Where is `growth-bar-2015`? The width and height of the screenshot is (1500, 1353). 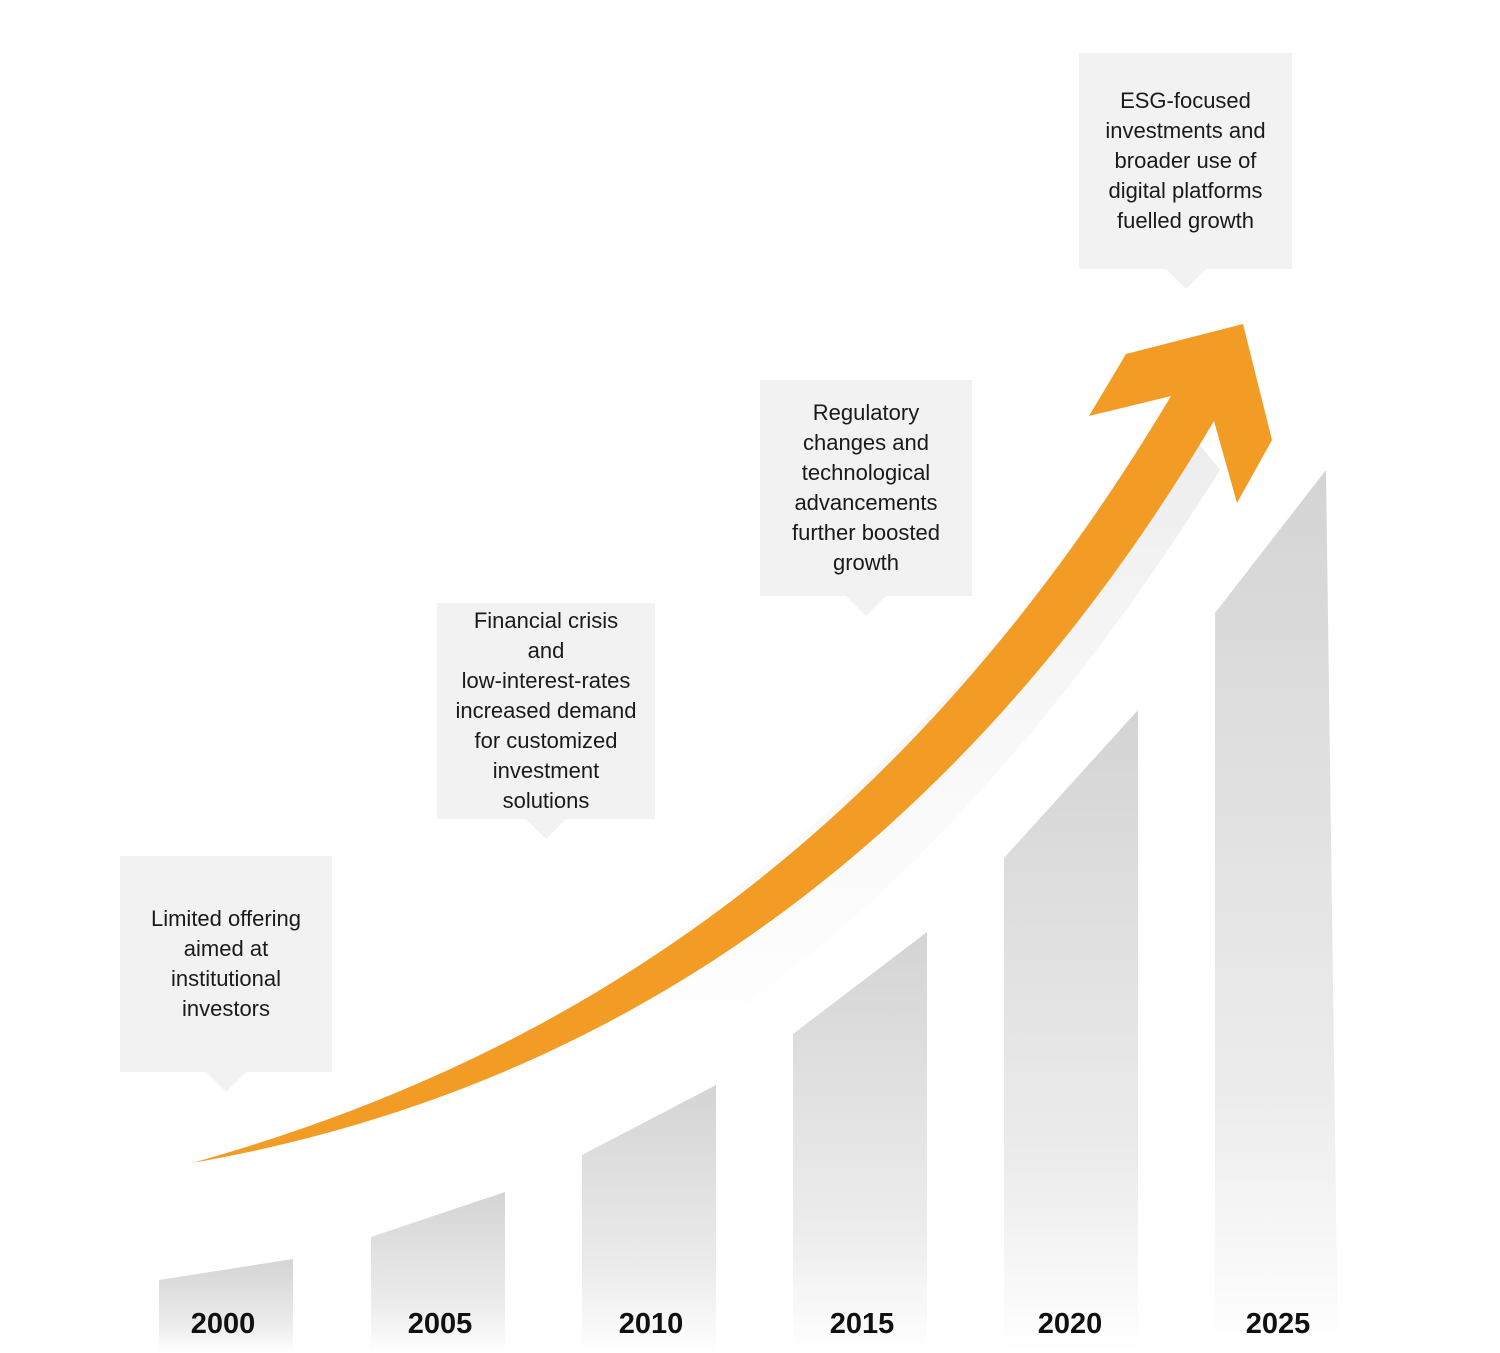 growth-bar-2015 is located at coordinates (860, 1142).